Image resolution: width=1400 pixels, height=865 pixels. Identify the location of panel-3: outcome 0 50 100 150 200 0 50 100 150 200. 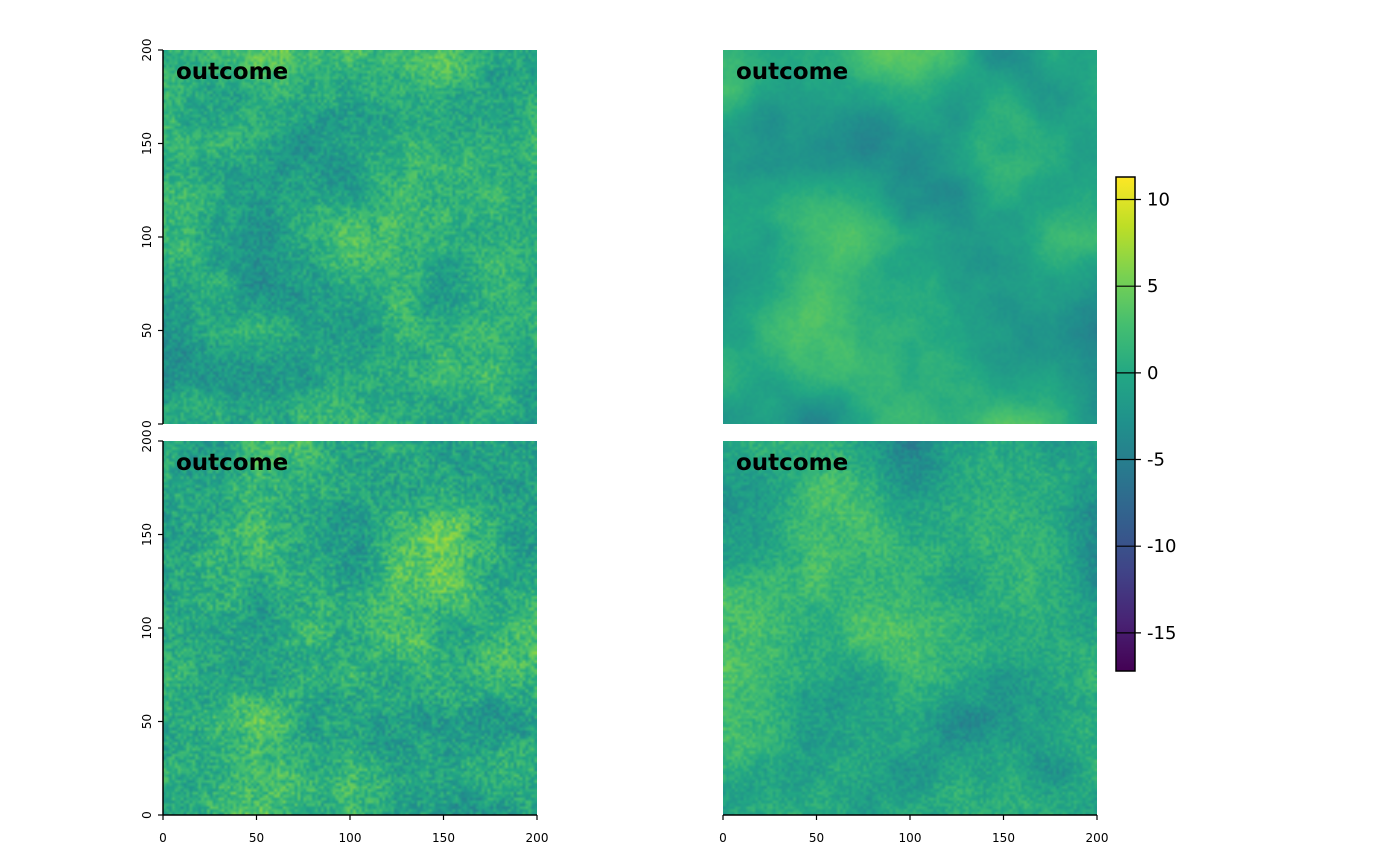
(344, 637).